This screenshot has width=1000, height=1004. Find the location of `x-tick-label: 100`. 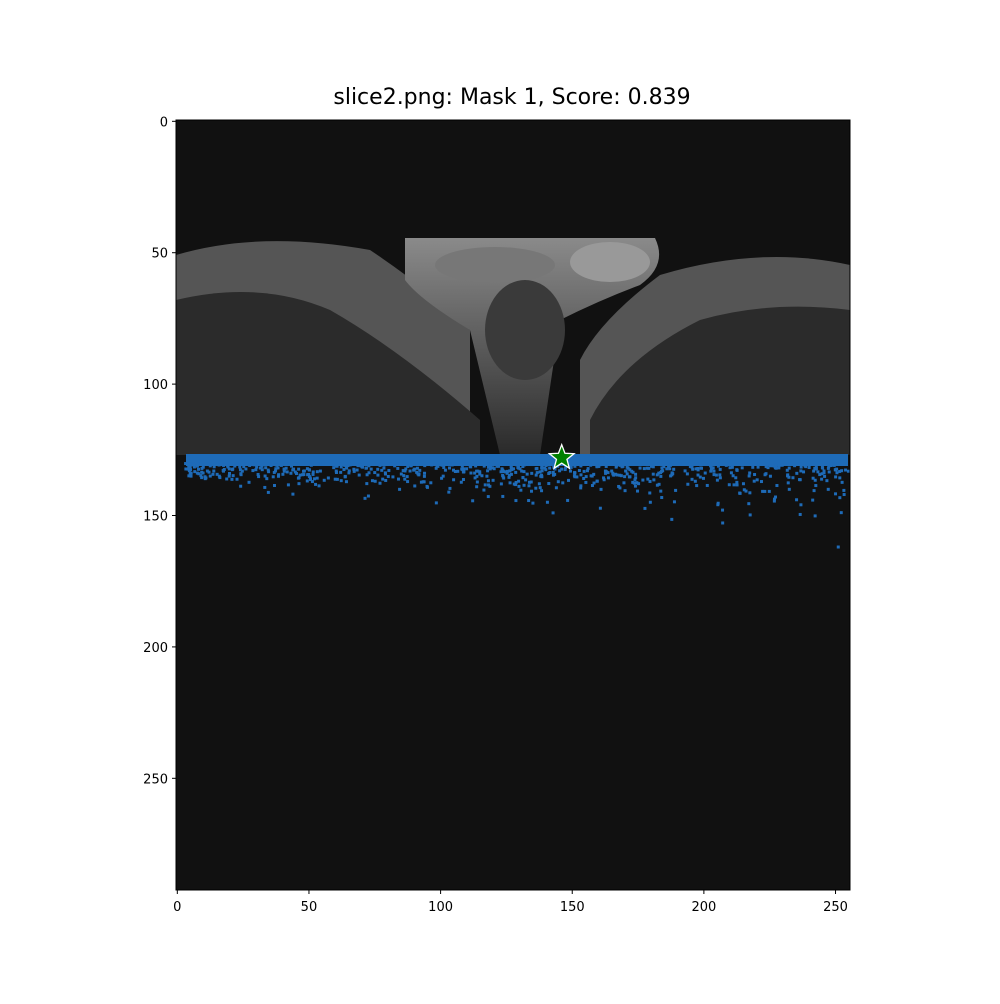

x-tick-label: 100 is located at coordinates (440, 907).